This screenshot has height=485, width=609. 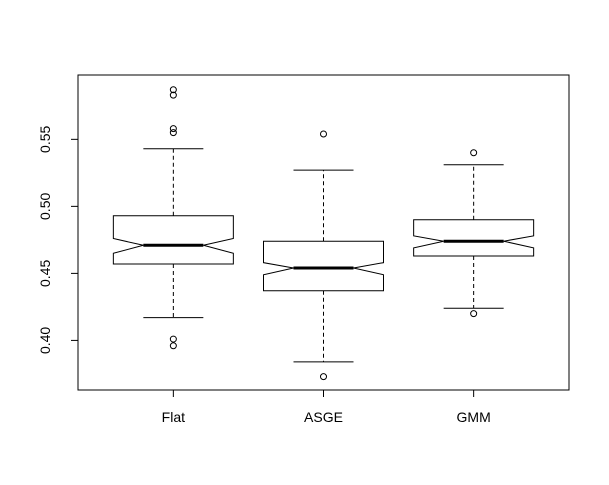 What do you see at coordinates (474, 417) in the screenshot?
I see `x-tick-label: GMM` at bounding box center [474, 417].